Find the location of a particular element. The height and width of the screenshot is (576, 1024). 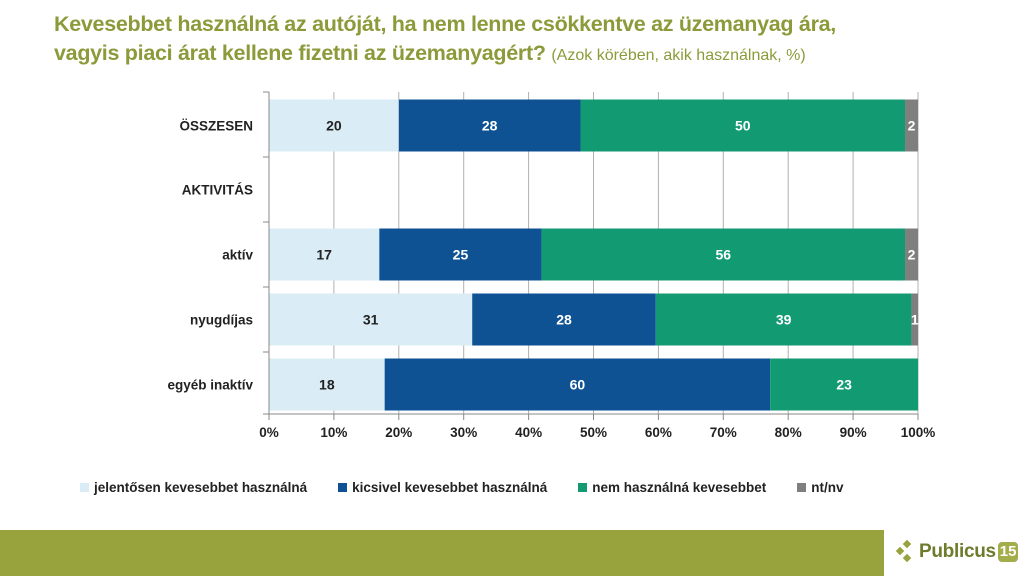

legend-item: nem használná kevesebbet is located at coordinates (672, 487).